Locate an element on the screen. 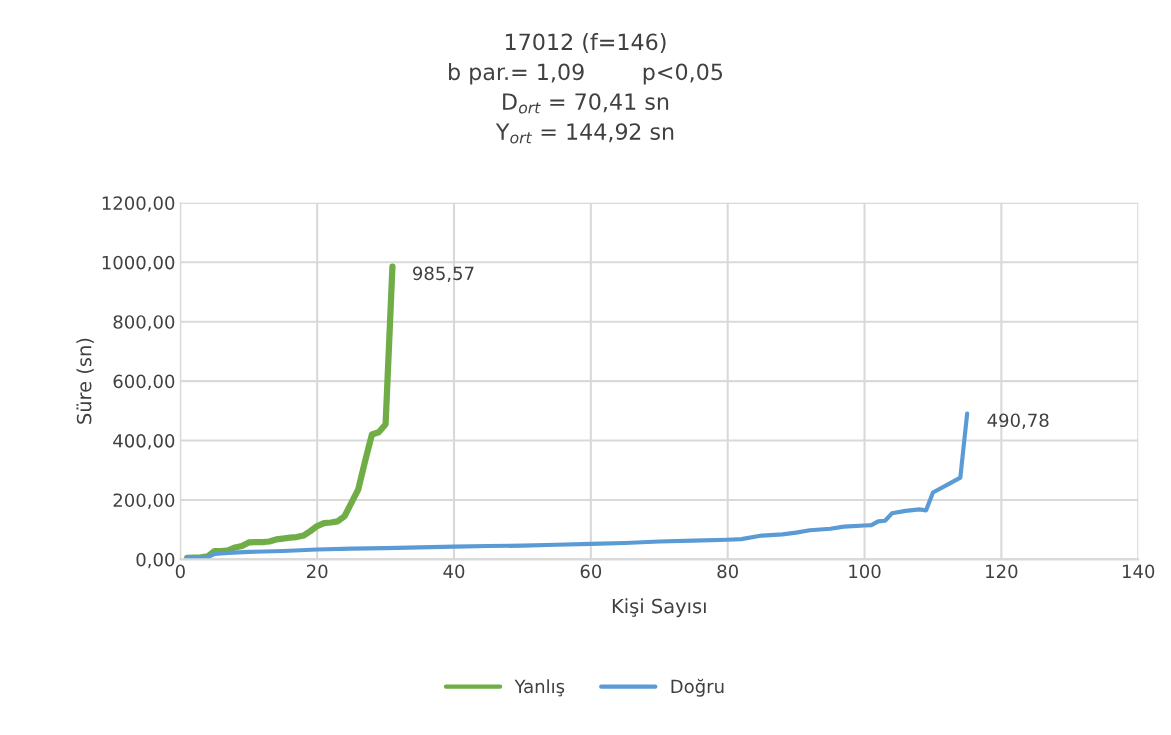  legend-label: Yanlış is located at coordinates (539, 688).